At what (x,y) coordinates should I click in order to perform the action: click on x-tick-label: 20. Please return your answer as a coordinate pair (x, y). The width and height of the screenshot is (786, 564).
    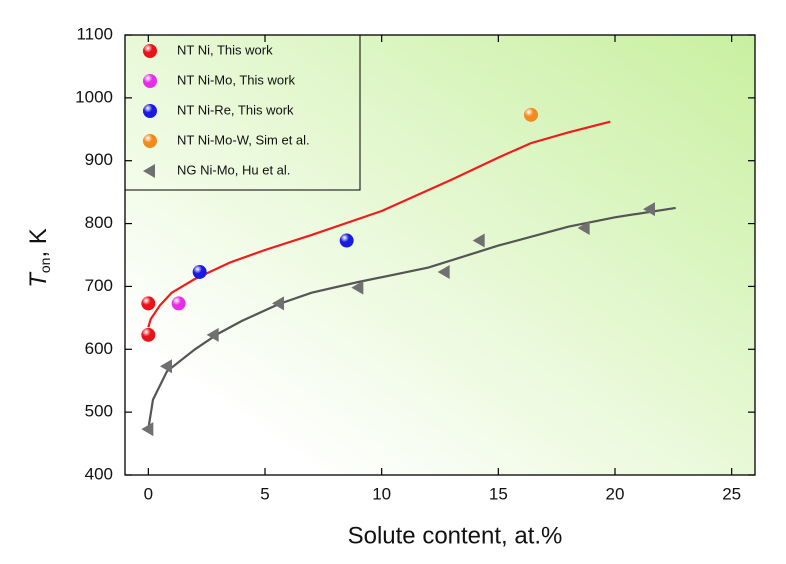
    Looking at the image, I should click on (615, 493).